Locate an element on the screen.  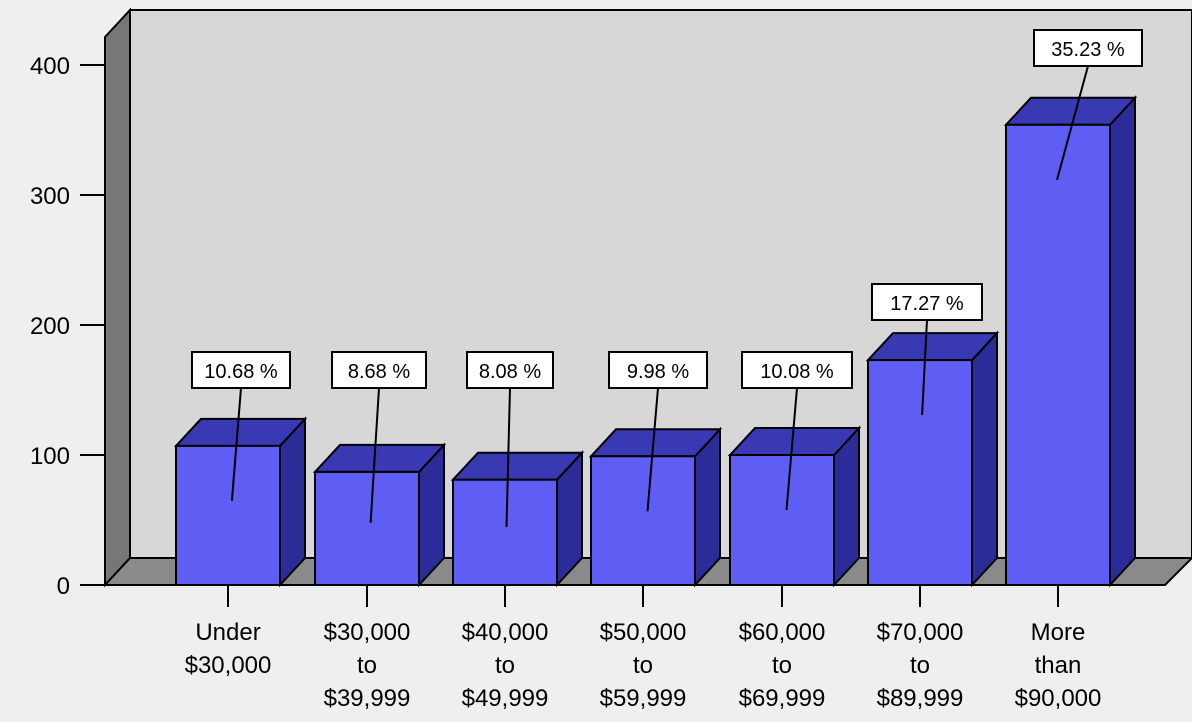
data-label-text: 9.98 % is located at coordinates (658, 372).